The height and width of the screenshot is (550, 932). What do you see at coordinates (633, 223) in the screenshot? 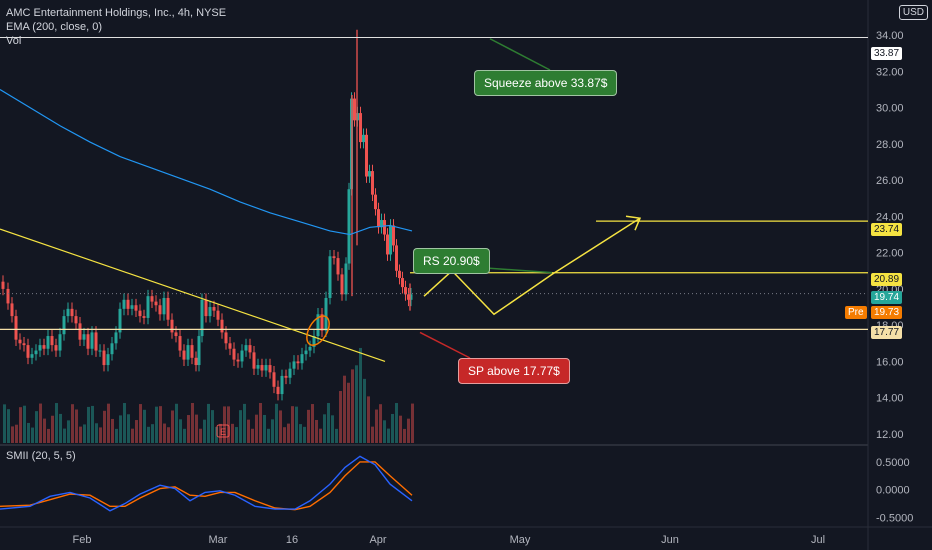
I see `projected-arrowhead` at bounding box center [633, 223].